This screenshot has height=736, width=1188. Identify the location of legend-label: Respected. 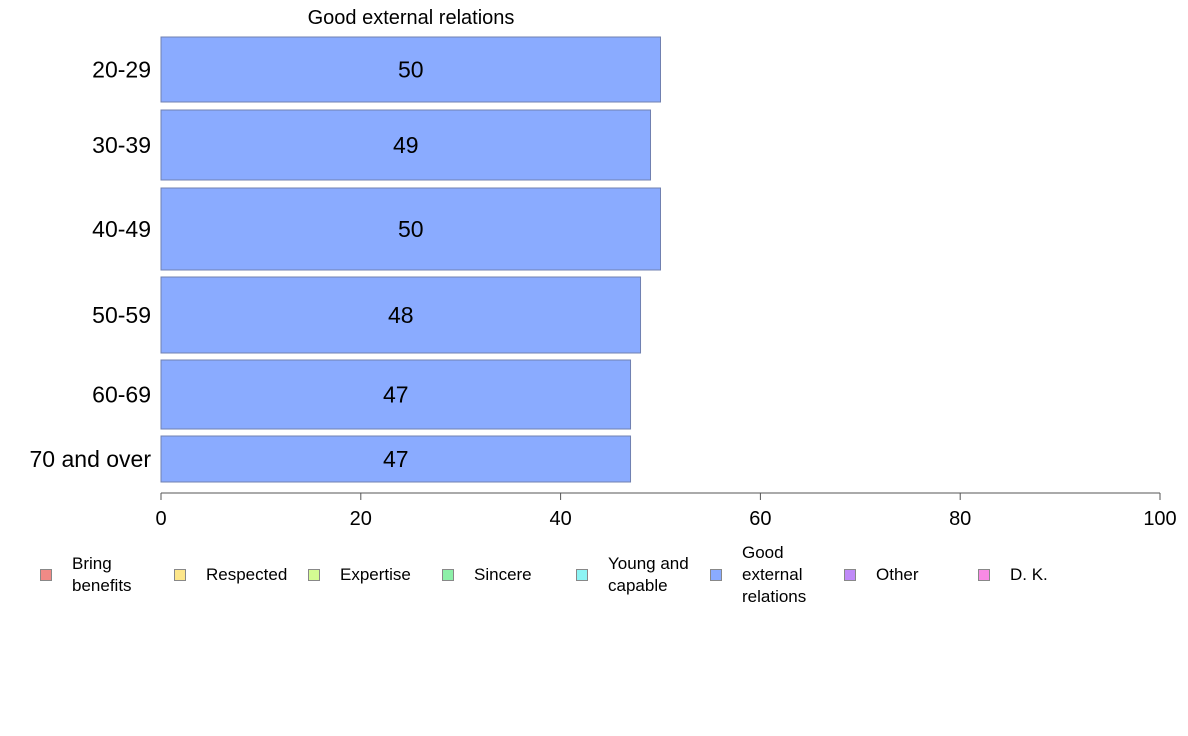
(247, 574).